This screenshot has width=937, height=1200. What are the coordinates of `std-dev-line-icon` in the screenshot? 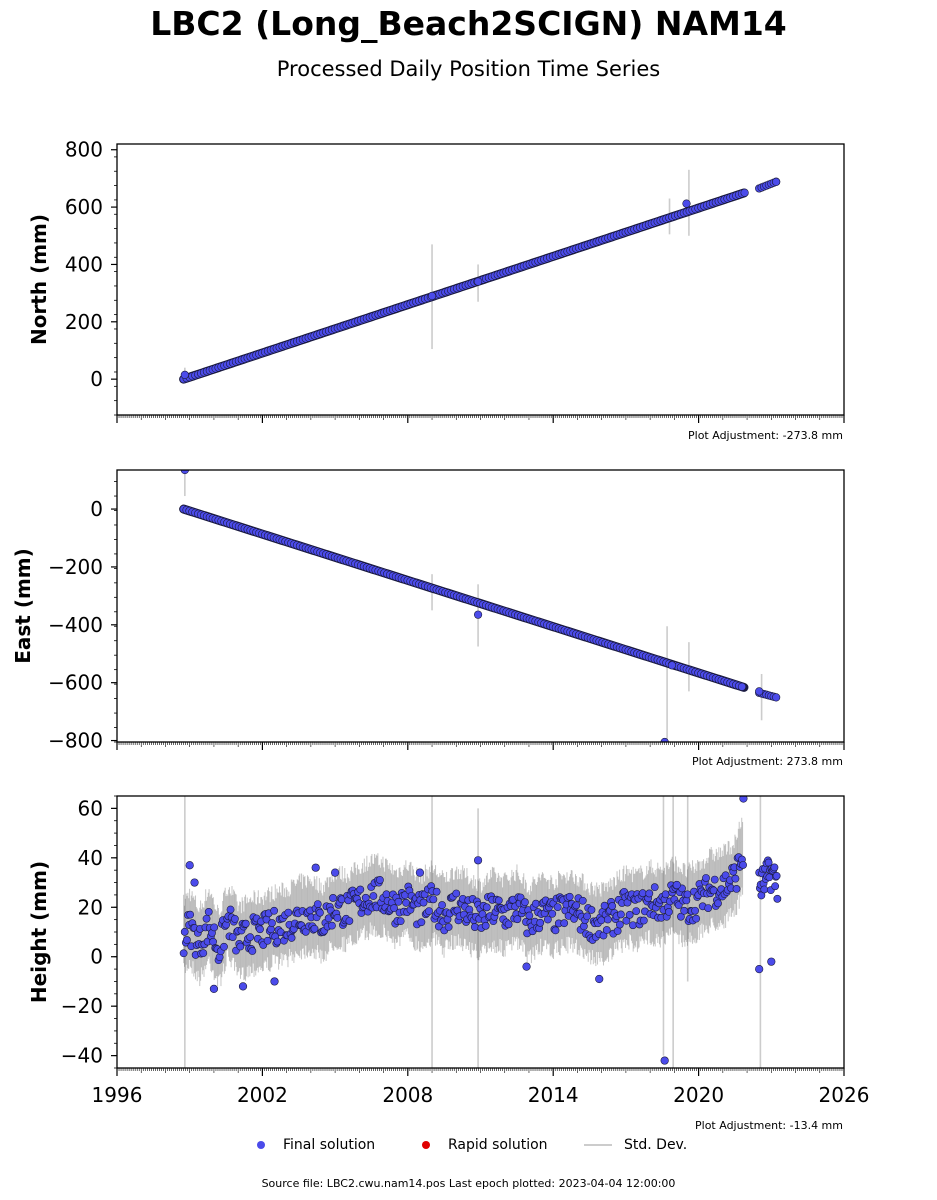 It's located at (598, 1145).